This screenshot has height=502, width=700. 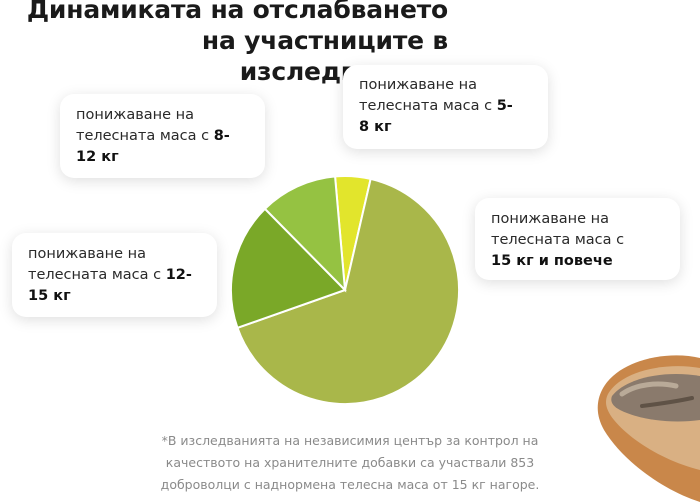 I want to click on label-value: 8- 12 кг, so click(x=153, y=146).